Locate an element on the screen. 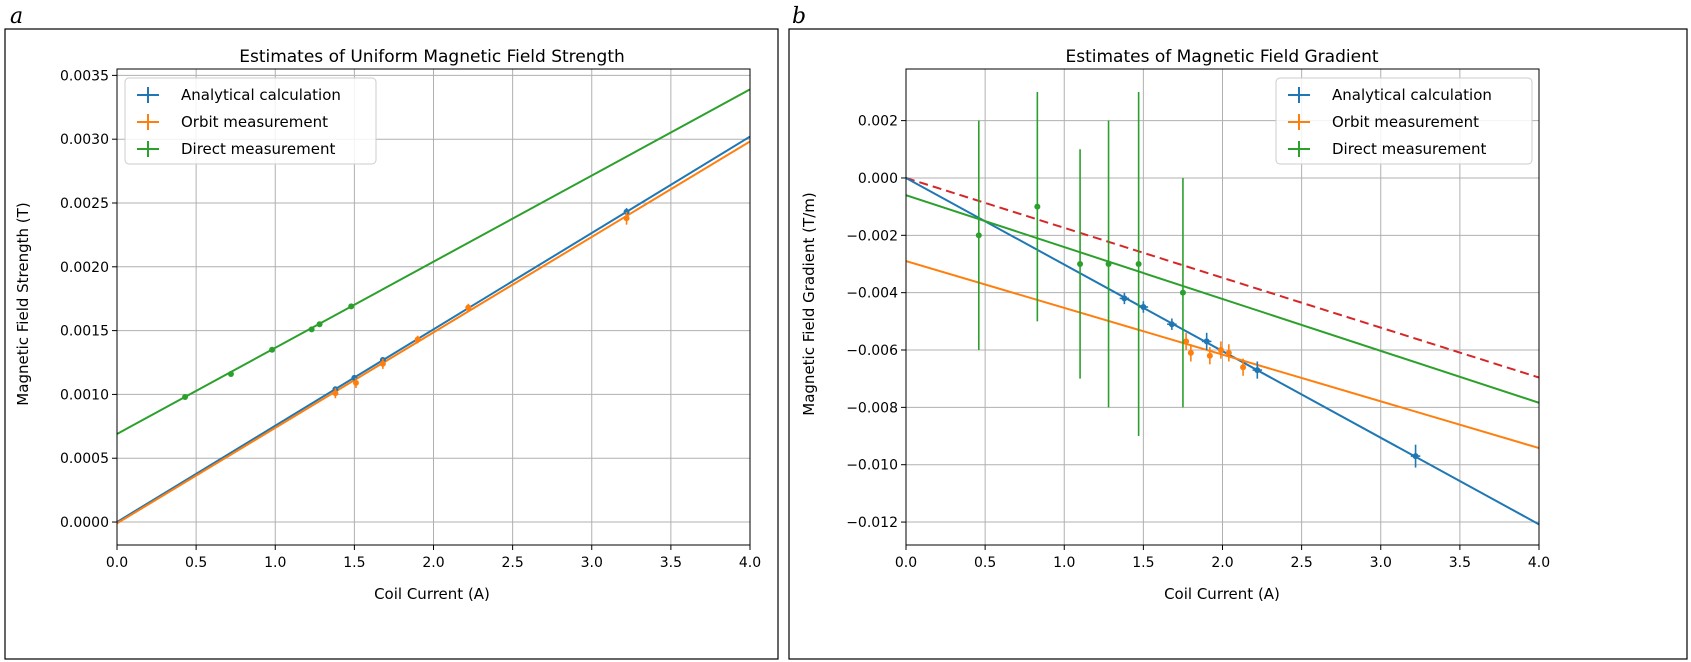  panel-b-ylabel: Magnetic Field Gradient (T/m) is located at coordinates (809, 303).